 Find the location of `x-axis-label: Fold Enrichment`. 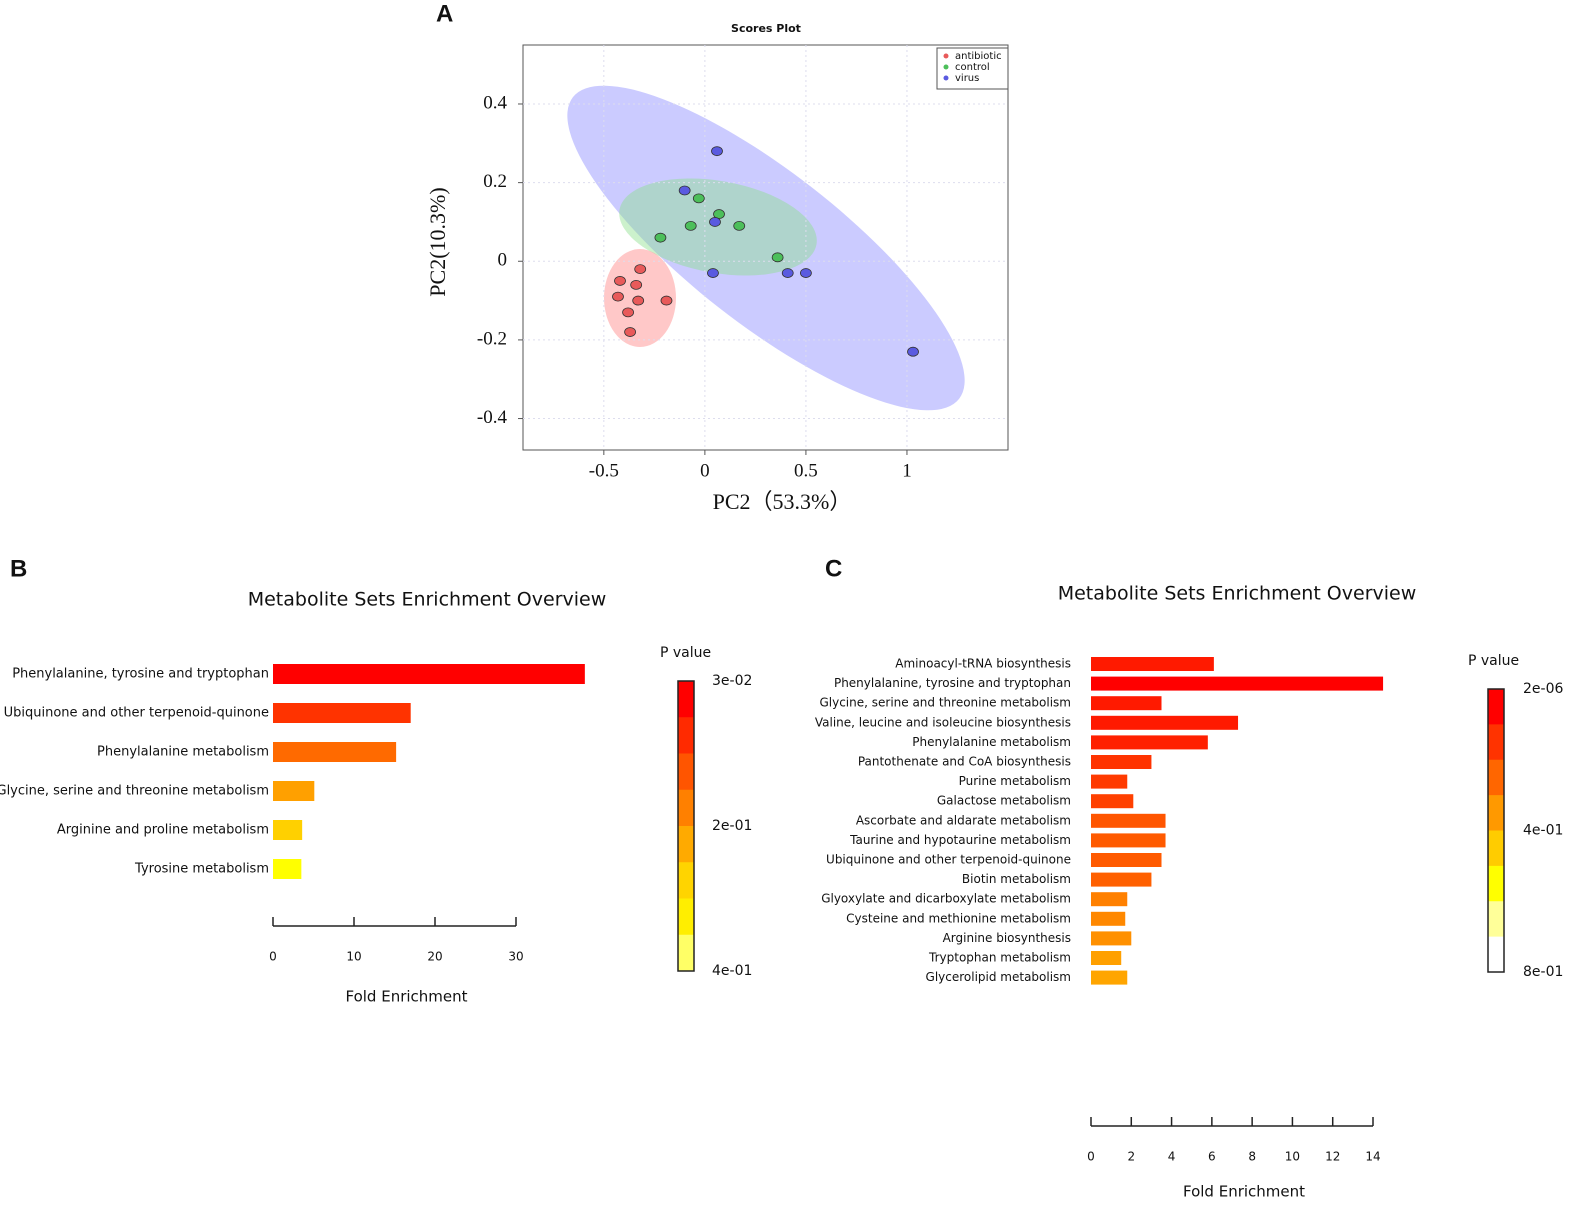

x-axis-label: Fold Enrichment is located at coordinates (1244, 1192).